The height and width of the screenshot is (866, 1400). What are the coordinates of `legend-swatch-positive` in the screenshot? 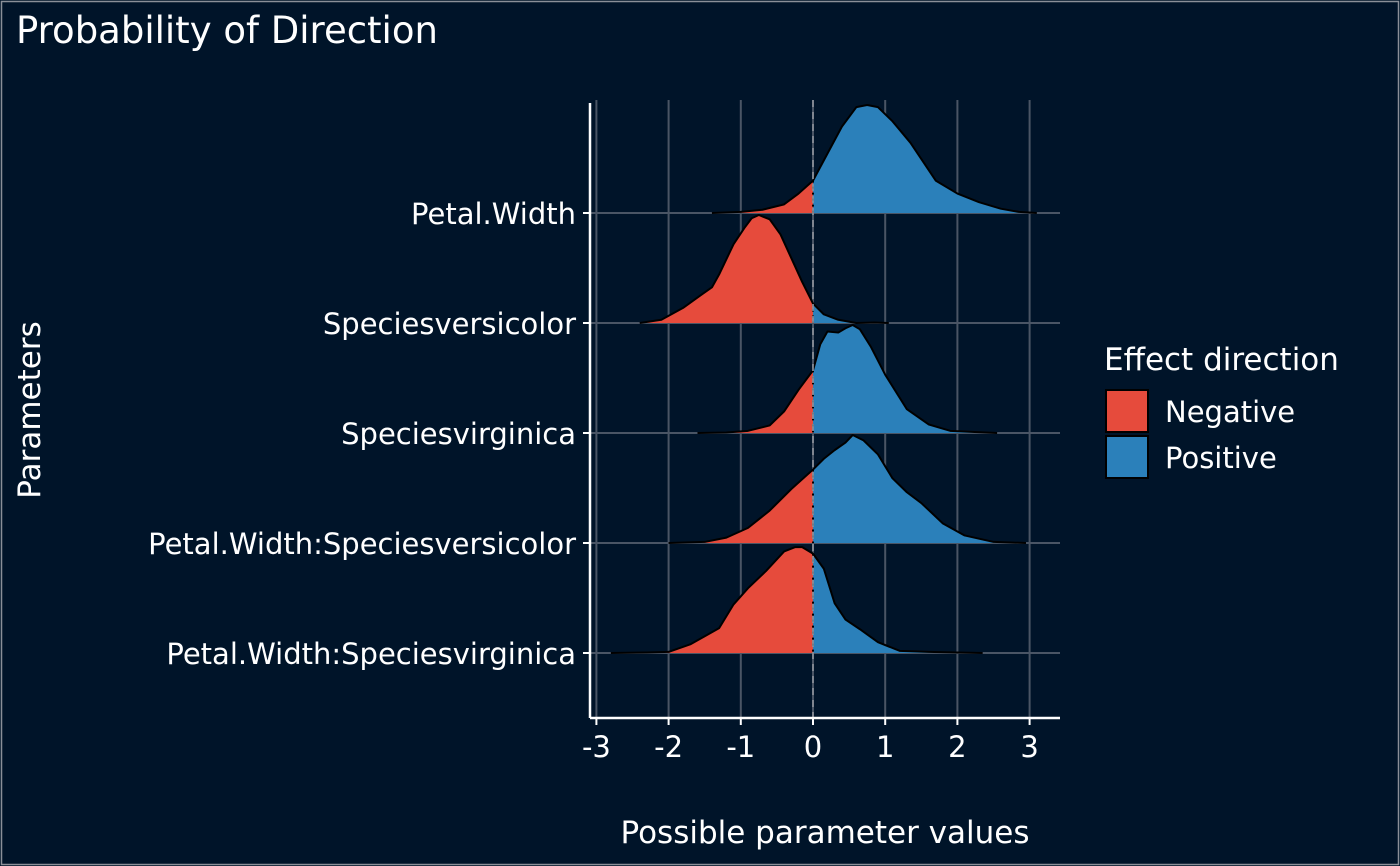 It's located at (1127, 457).